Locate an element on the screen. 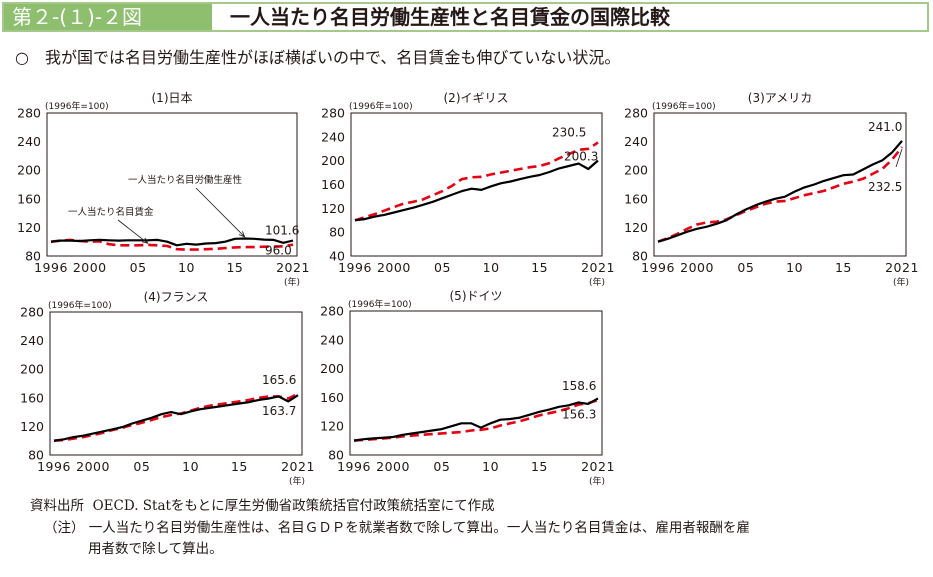 The width and height of the screenshot is (933, 577). end-value-label: 101.6 is located at coordinates (282, 231).